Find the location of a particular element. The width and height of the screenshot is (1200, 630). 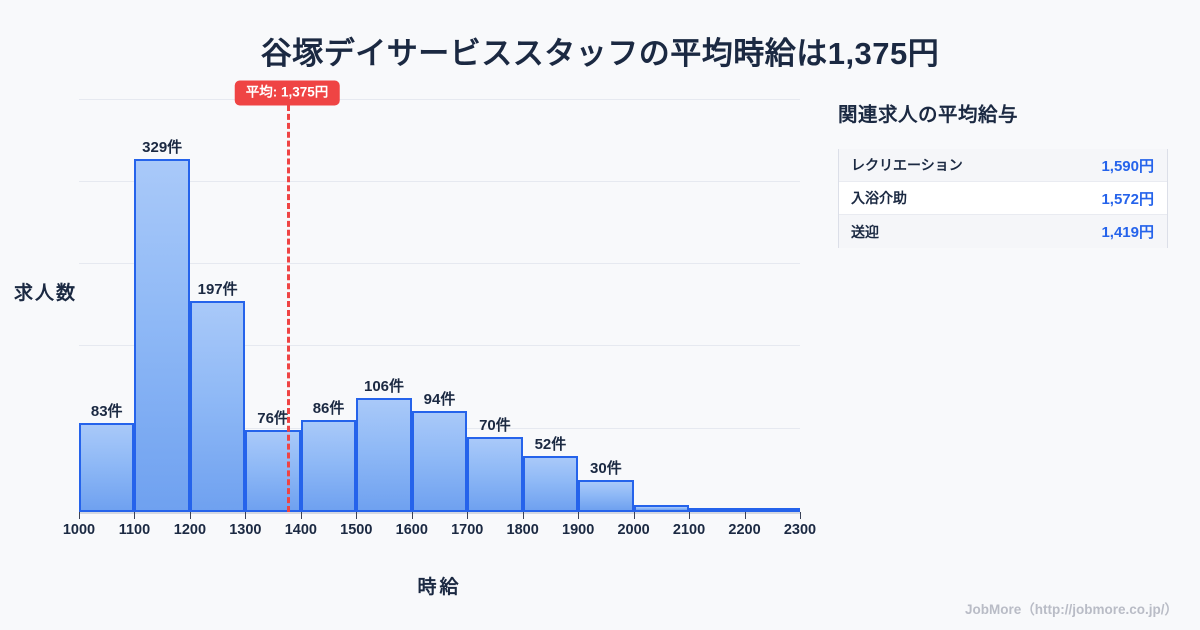

related-job-row: 送迎 1,419円 is located at coordinates (1003, 231).